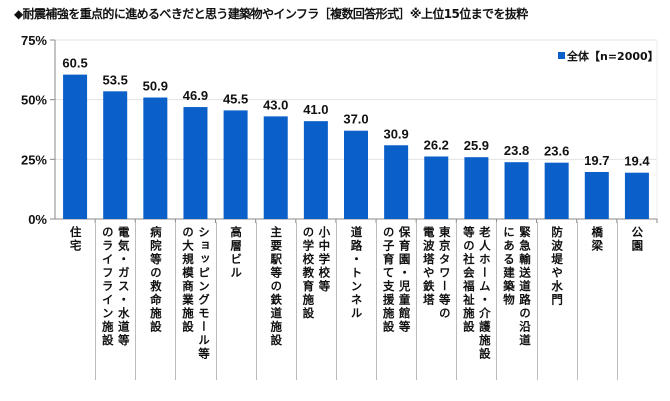 The image size is (670, 401). Describe the element at coordinates (355, 119) in the screenshot. I see `value-label: 37.0` at that location.